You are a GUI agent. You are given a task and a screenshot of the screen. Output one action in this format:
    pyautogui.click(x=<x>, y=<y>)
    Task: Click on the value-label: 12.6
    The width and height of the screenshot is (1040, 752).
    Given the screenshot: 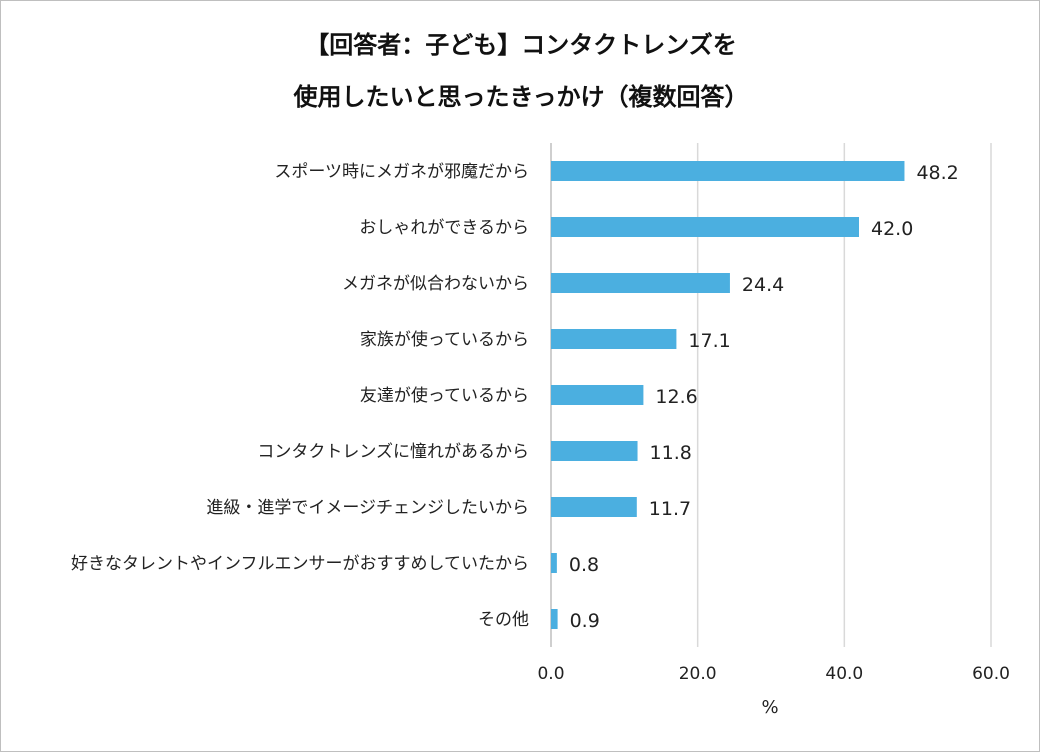 What is the action you would take?
    pyautogui.click(x=676, y=397)
    